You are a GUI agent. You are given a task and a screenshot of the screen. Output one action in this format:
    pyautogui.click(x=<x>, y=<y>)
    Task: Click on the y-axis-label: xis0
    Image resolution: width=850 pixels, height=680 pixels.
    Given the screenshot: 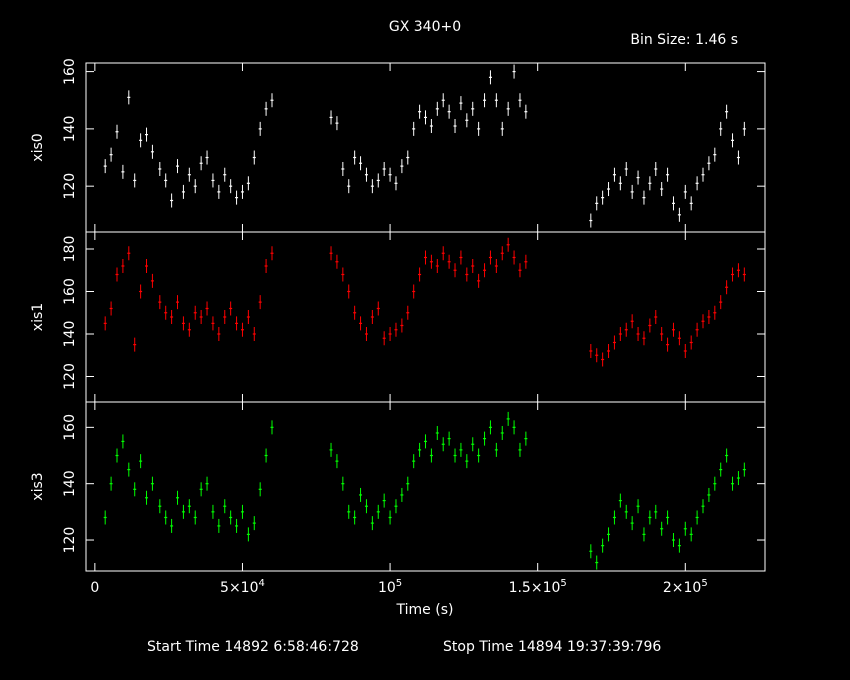 What is the action you would take?
    pyautogui.click(x=38, y=147)
    